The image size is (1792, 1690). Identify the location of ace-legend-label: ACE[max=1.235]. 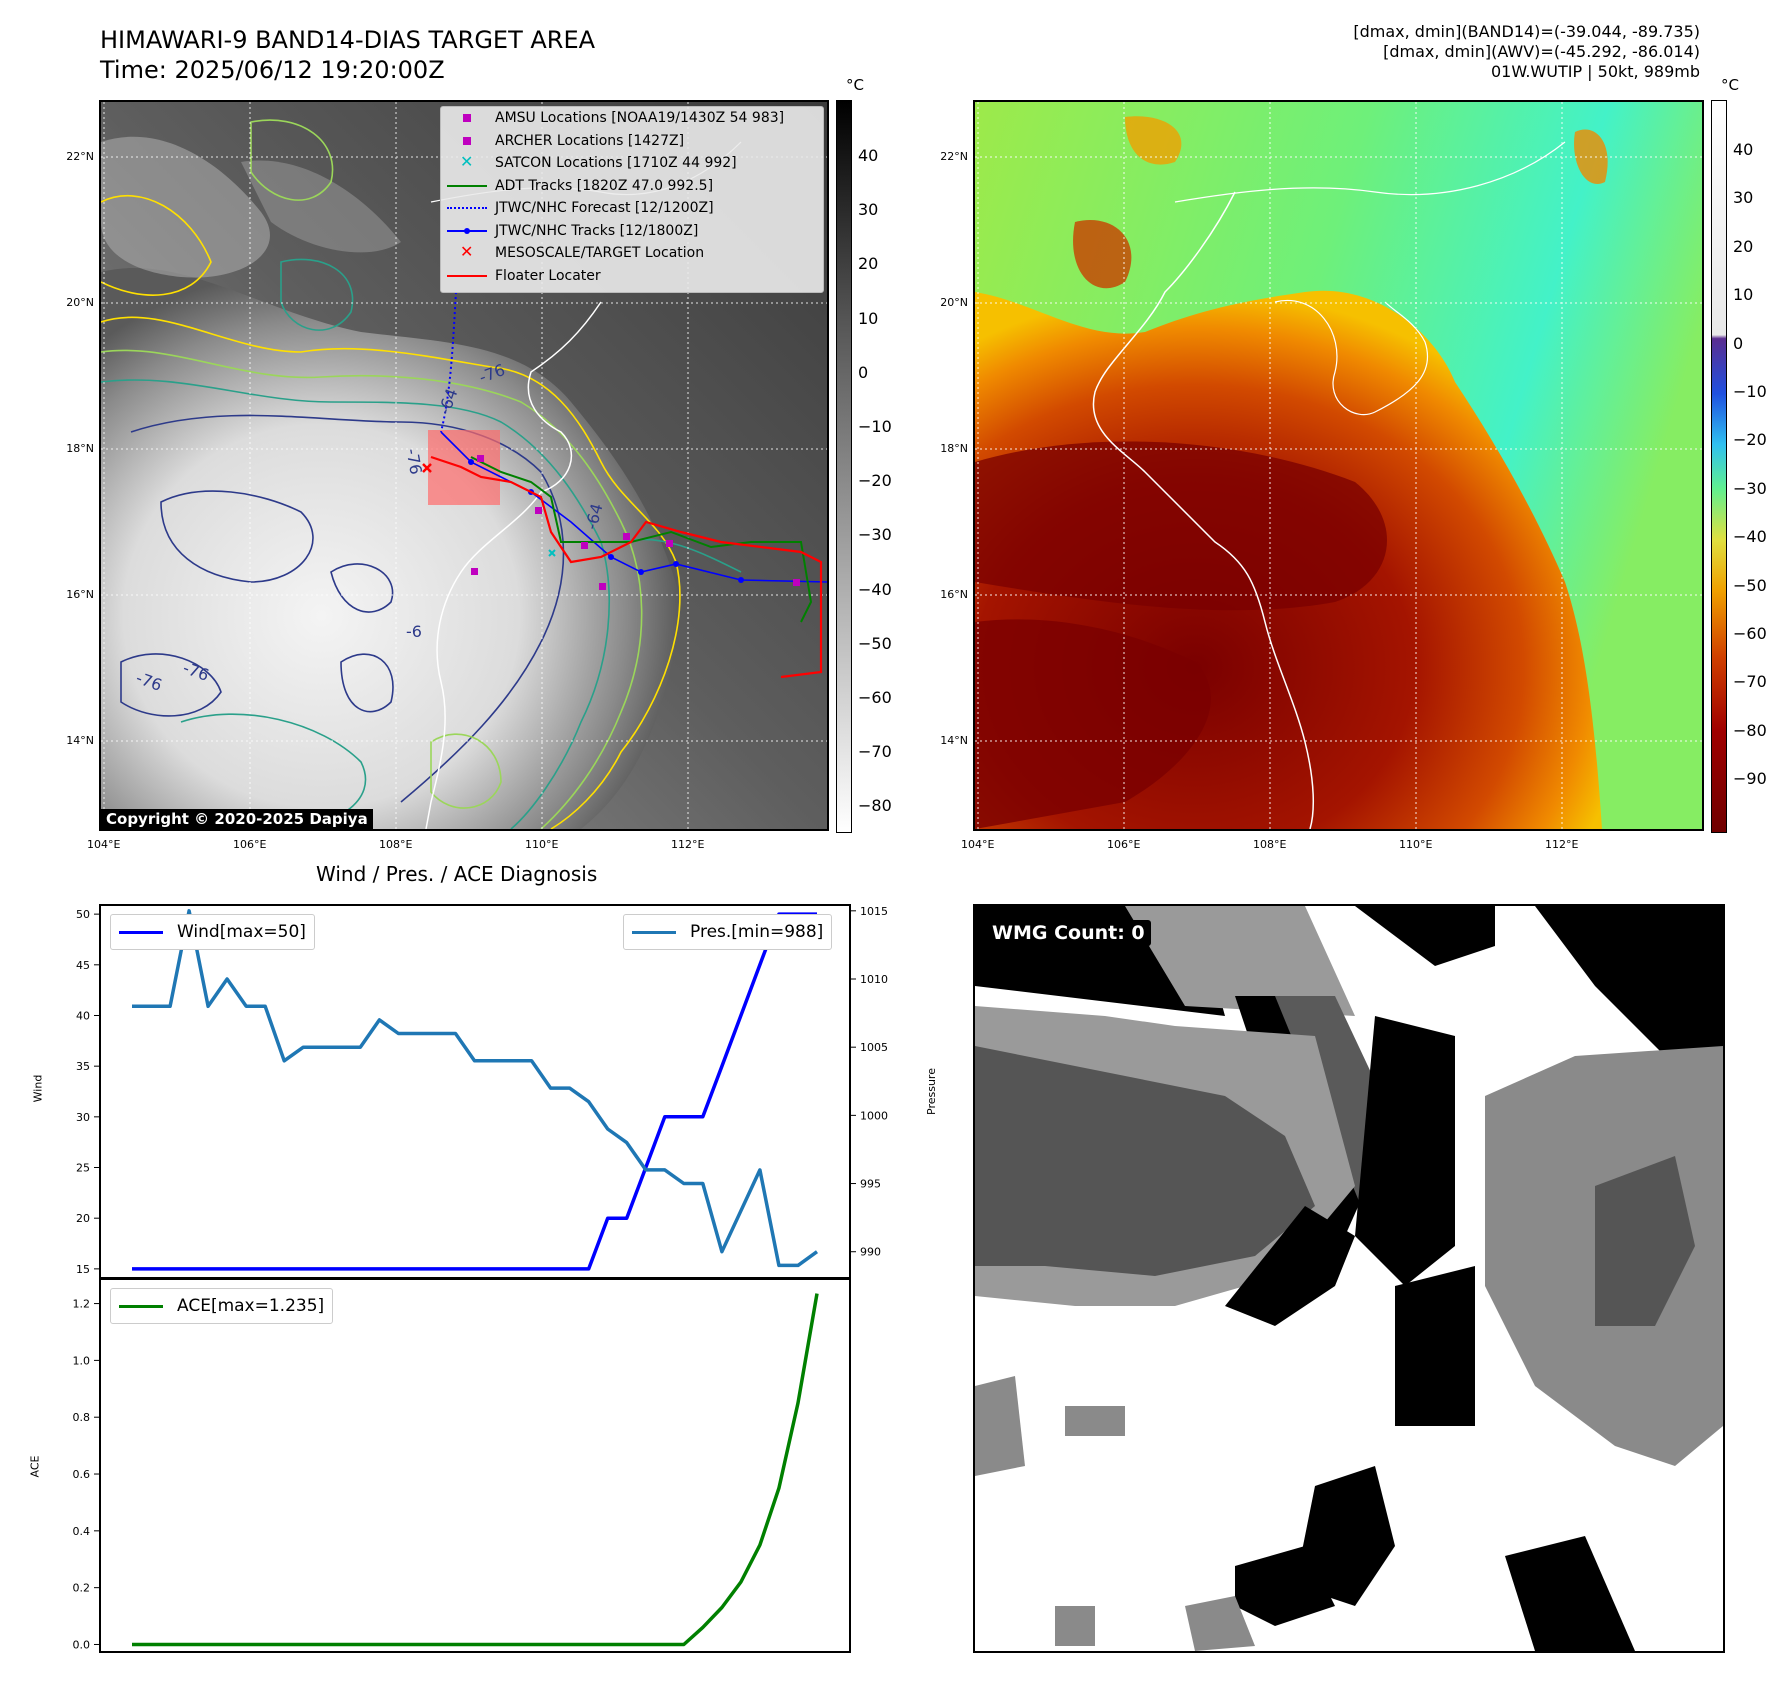
(251, 1306).